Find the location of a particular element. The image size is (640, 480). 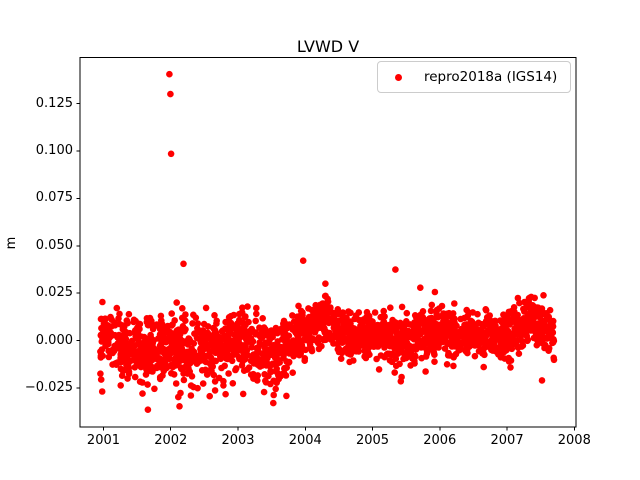

x-tick-label: 2005 is located at coordinates (372, 440).